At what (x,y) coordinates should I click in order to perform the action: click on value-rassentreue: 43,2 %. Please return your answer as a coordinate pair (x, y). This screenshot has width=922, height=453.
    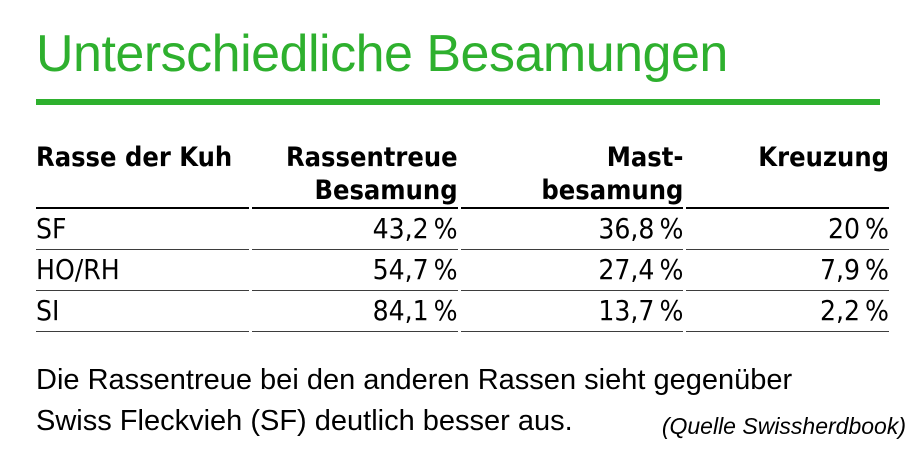
    Looking at the image, I should click on (354, 229).